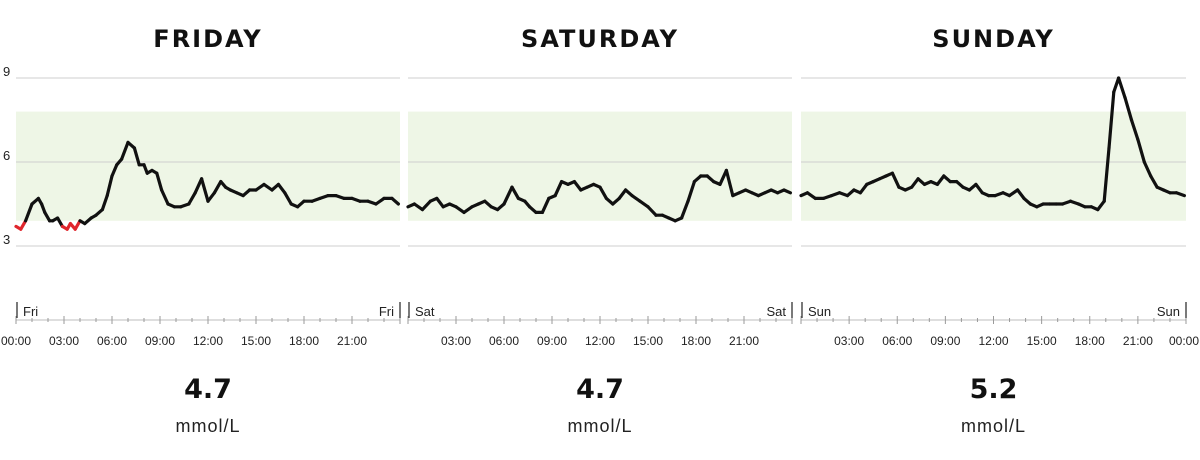 The height and width of the screenshot is (460, 1200). What do you see at coordinates (1042, 341) in the screenshot?
I see `panel-sun-hour-label: 15:00` at bounding box center [1042, 341].